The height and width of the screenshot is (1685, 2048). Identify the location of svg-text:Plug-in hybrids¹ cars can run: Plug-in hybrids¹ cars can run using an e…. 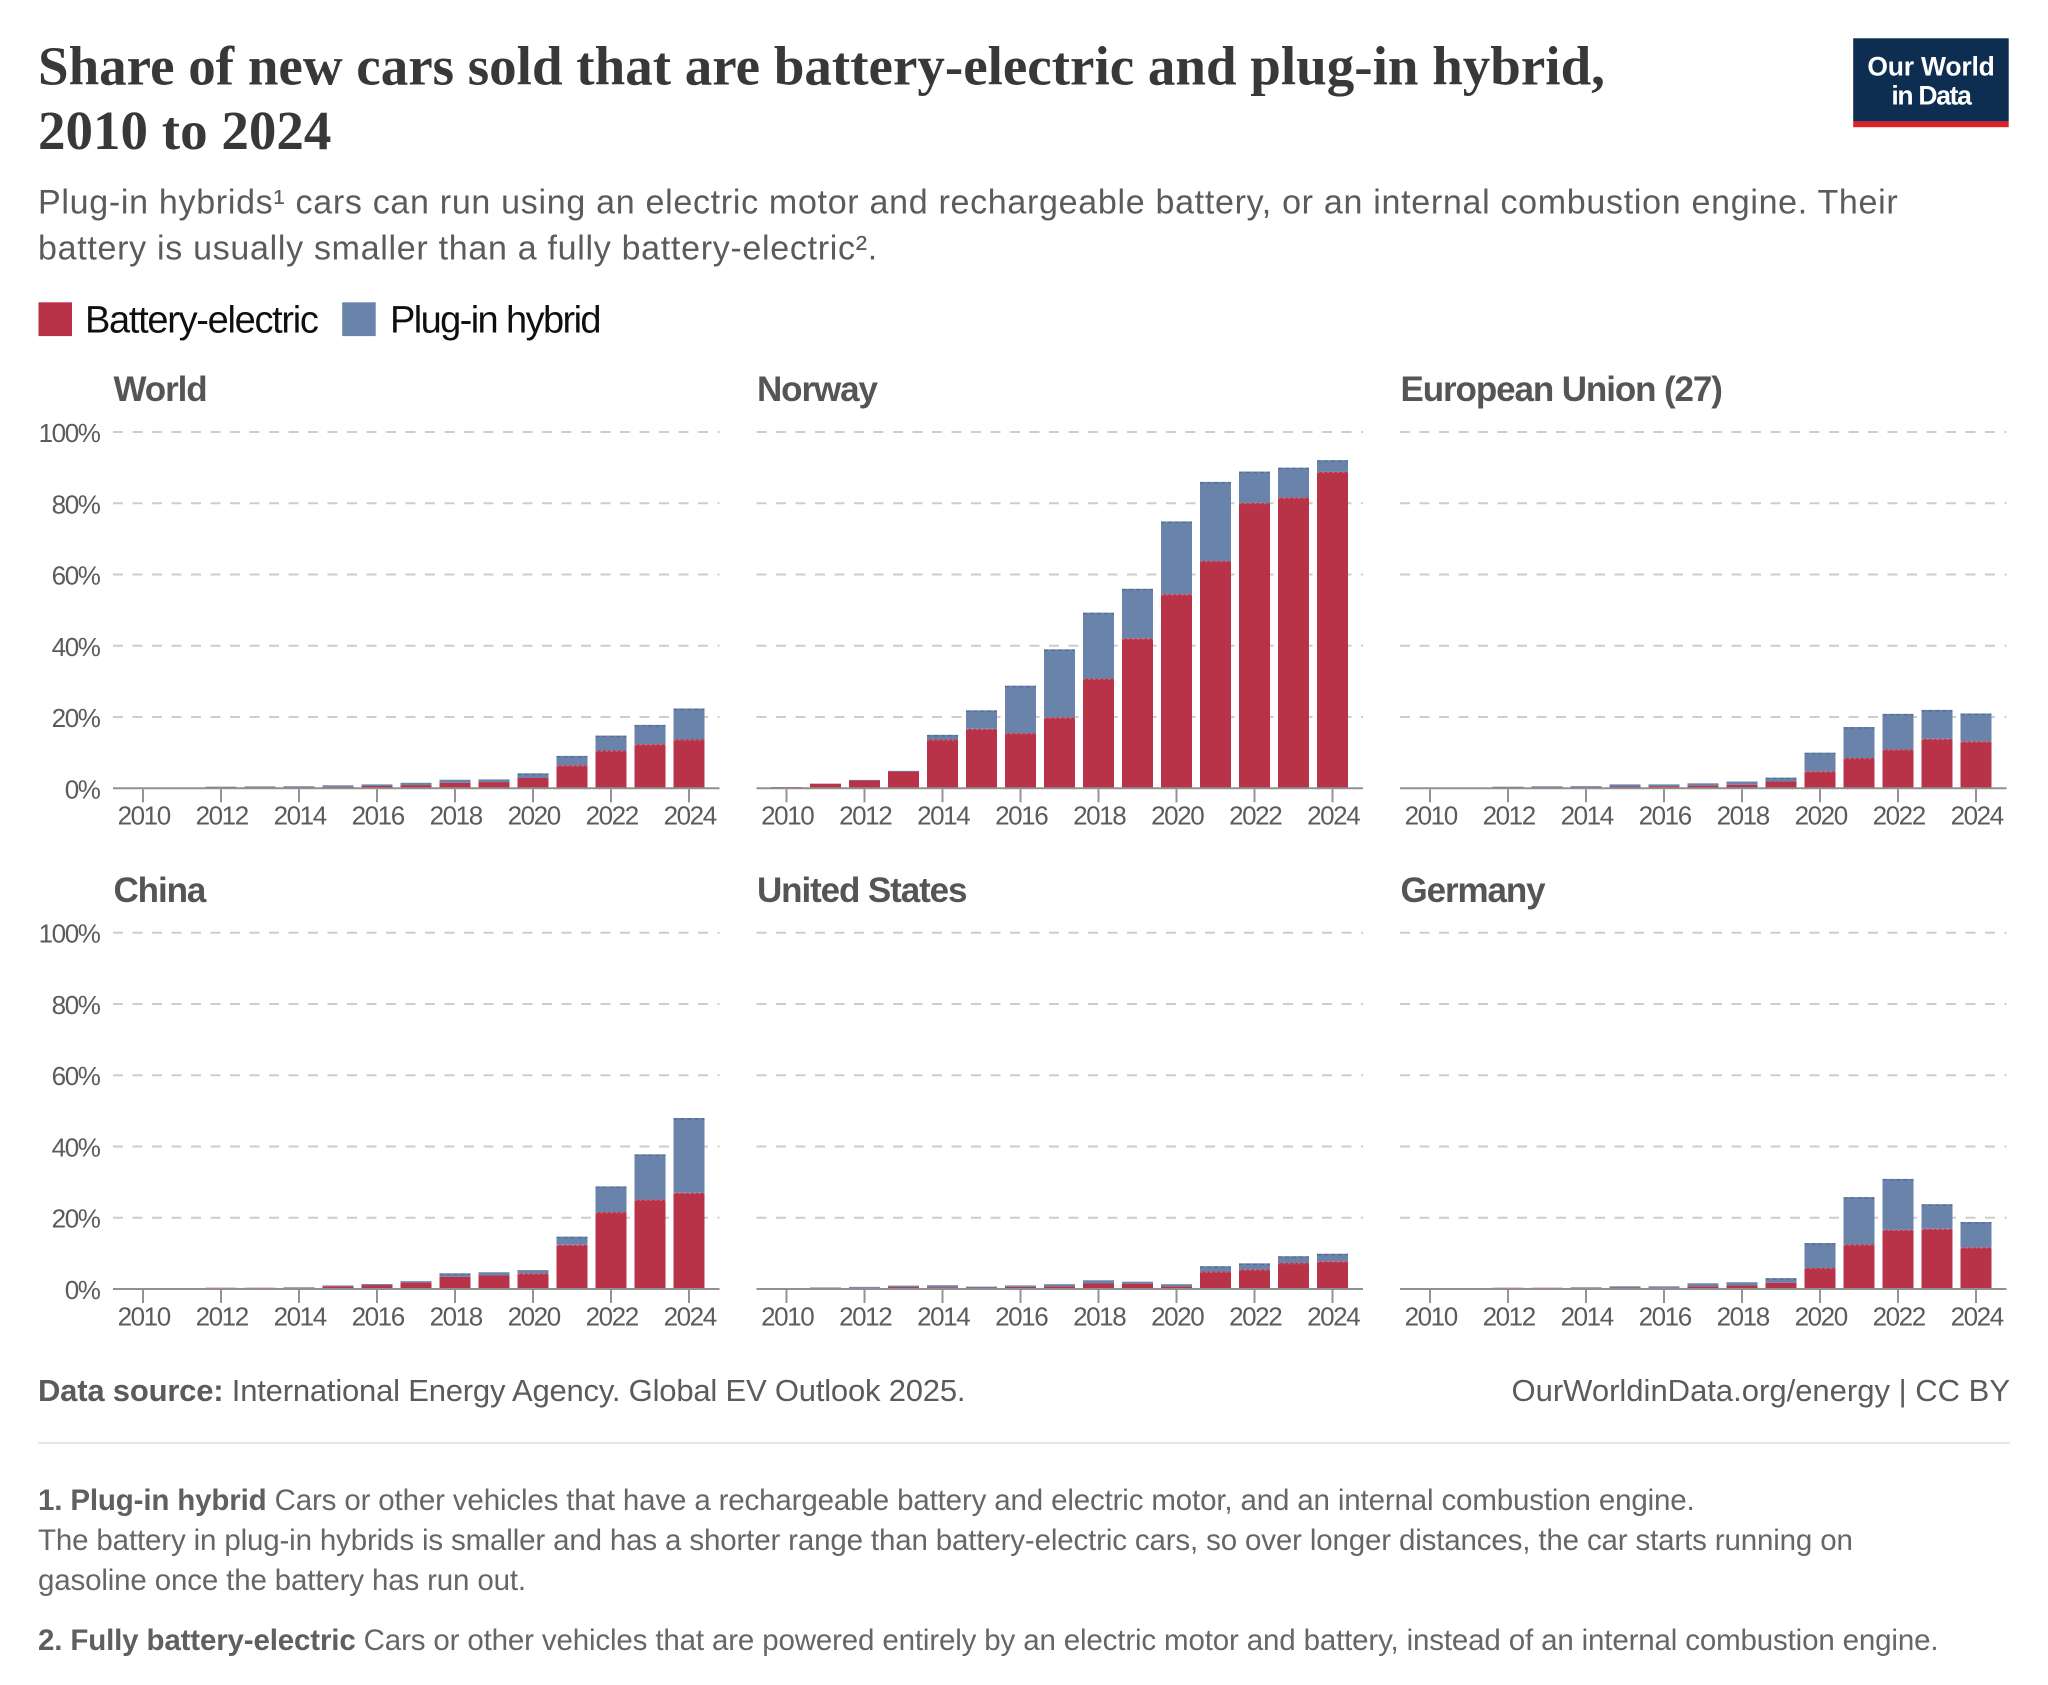
(968, 203).